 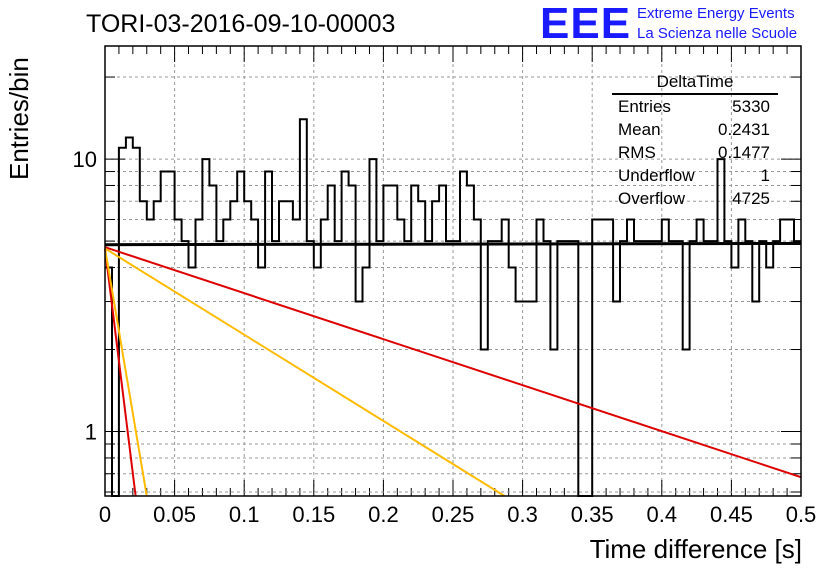 I want to click on x-tick-label: 0.45, so click(x=731, y=514).